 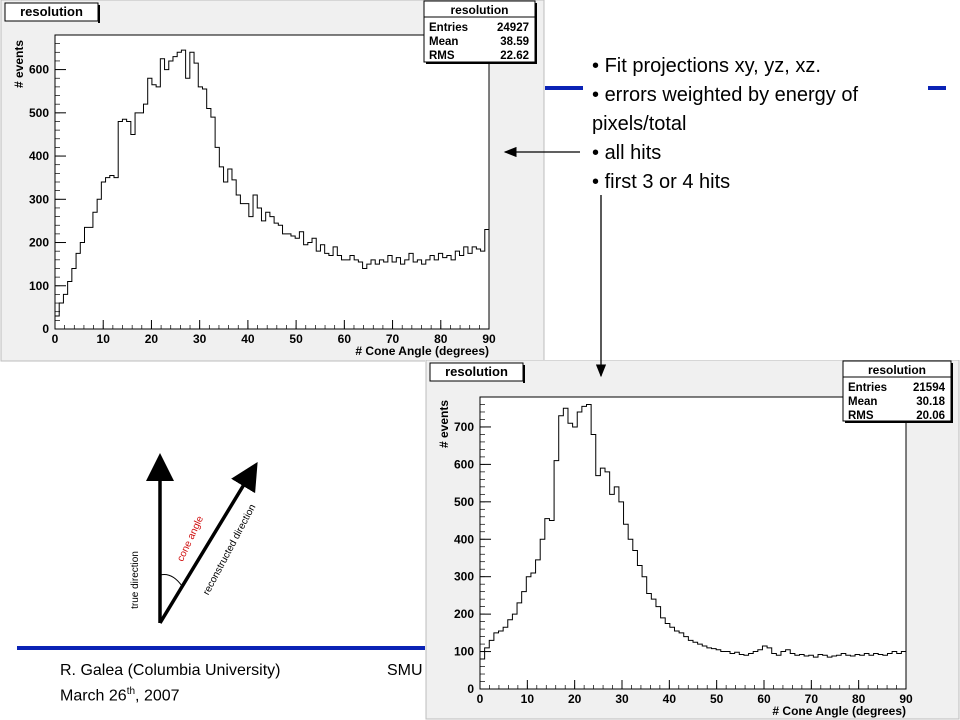 I want to click on stats-value-entries: 24927, so click(x=513, y=28).